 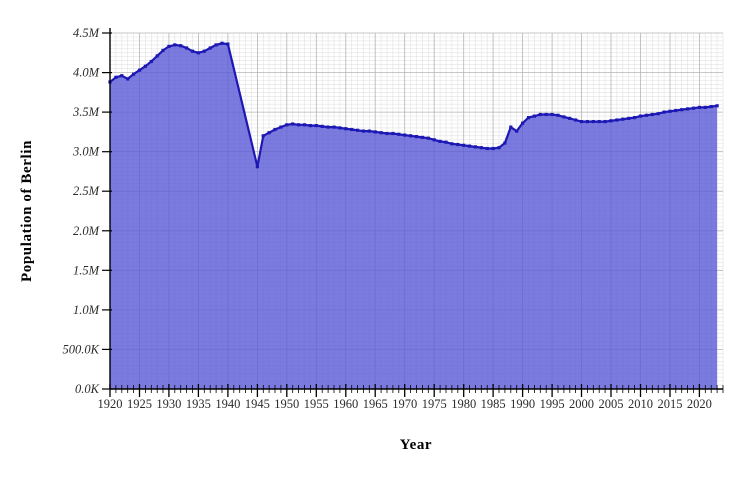 I want to click on x-tick-label: 1920, so click(x=110, y=404).